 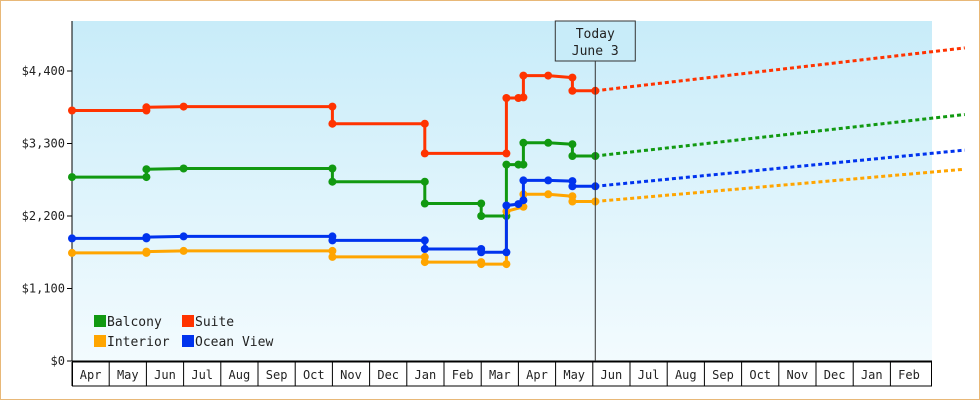 What do you see at coordinates (134, 322) in the screenshot?
I see `legend-label: Balcony` at bounding box center [134, 322].